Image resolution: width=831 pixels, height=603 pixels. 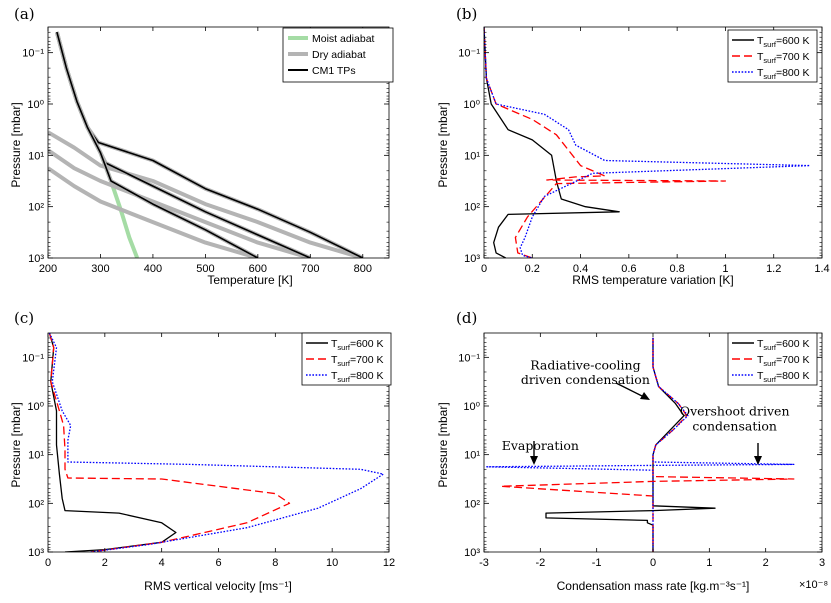 I want to click on annotation-0: Radiative-cooling, so click(x=585, y=365).